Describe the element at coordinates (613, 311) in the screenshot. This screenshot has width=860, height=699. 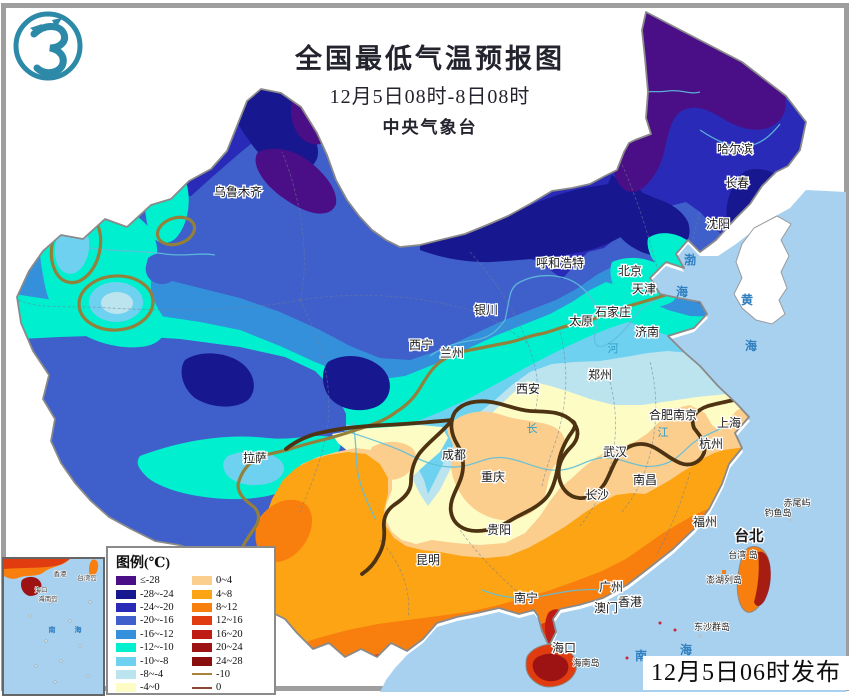
I see `city-label: 石家庄` at that location.